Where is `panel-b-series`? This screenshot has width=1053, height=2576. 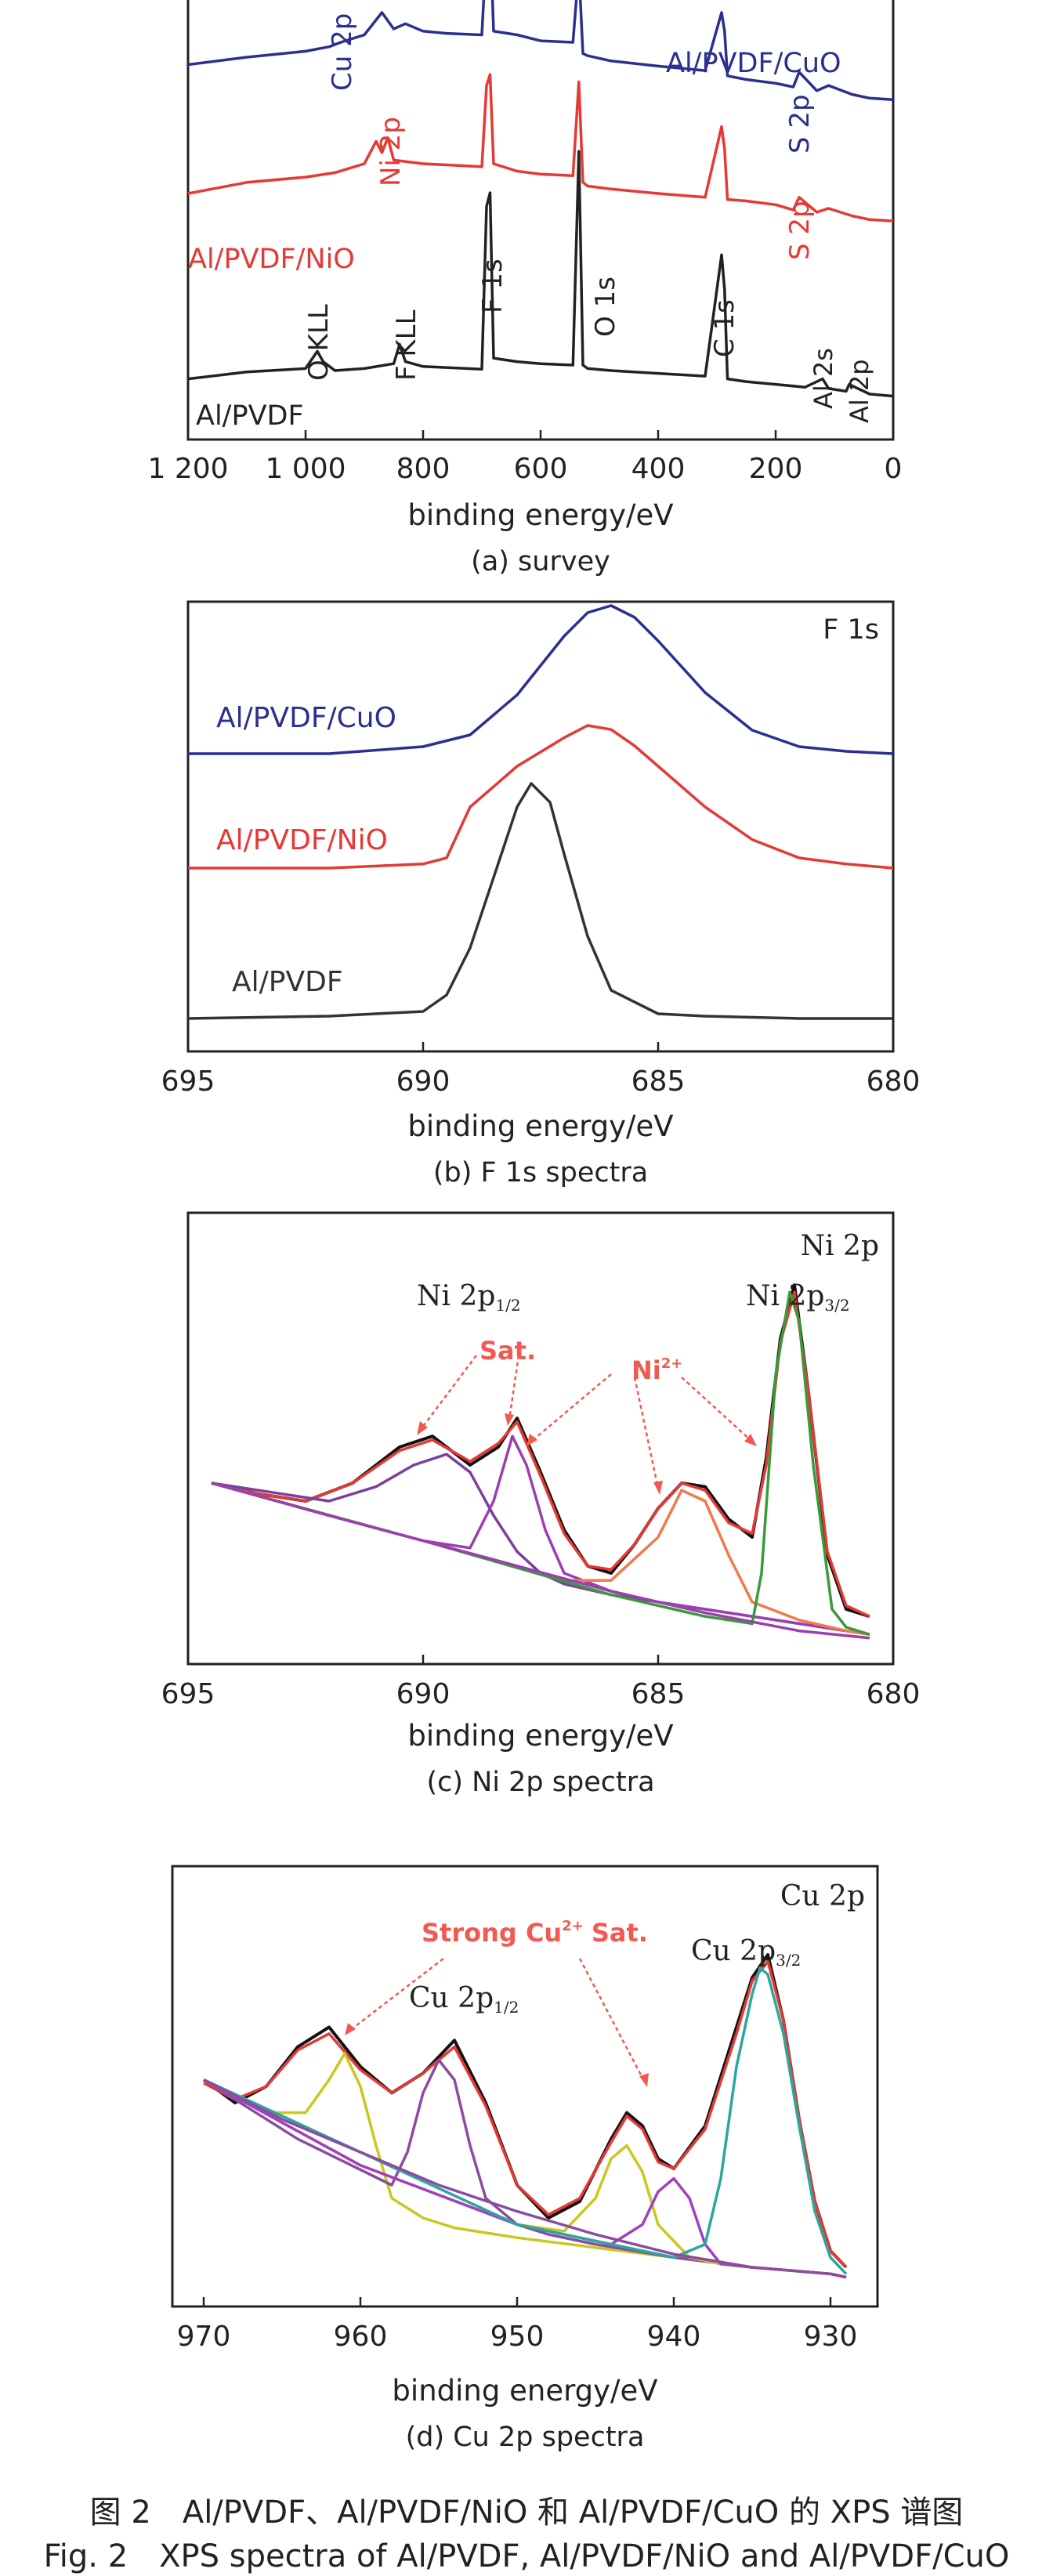
panel-b-series is located at coordinates (540, 812).